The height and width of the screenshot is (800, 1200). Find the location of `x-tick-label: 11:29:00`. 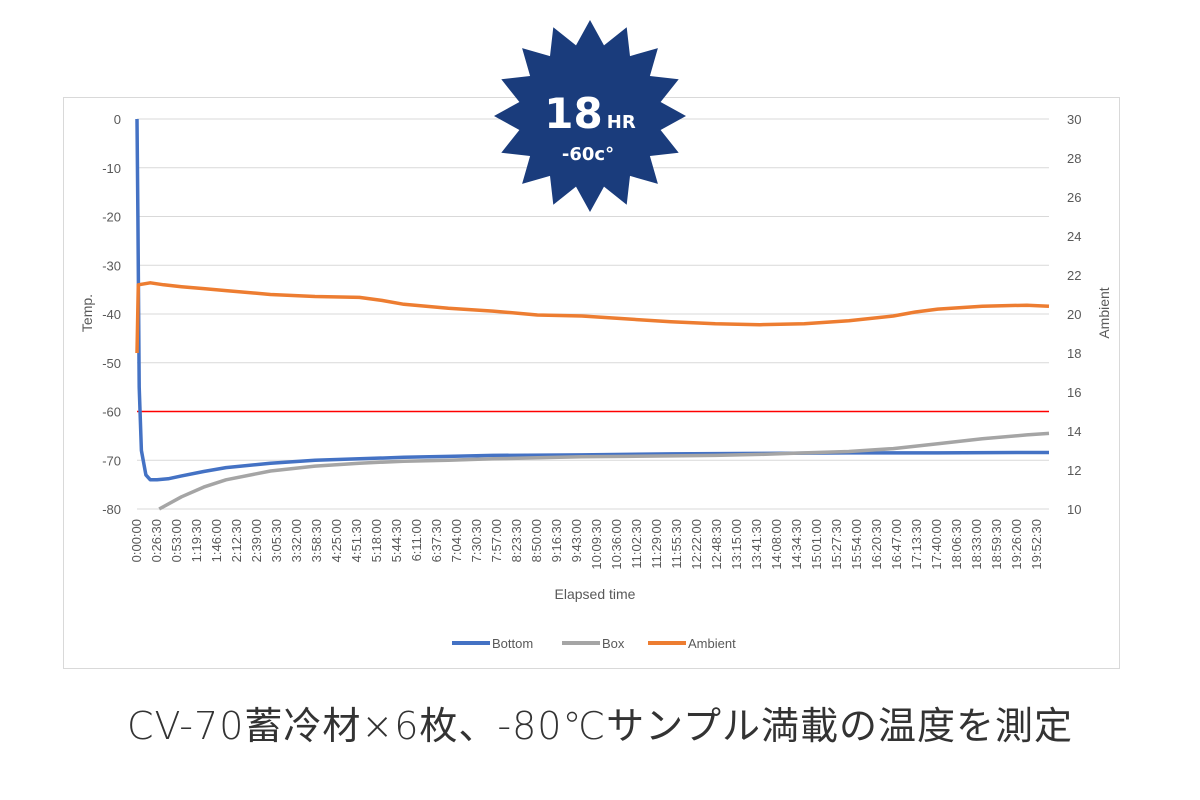

x-tick-label: 11:29:00 is located at coordinates (656, 544).